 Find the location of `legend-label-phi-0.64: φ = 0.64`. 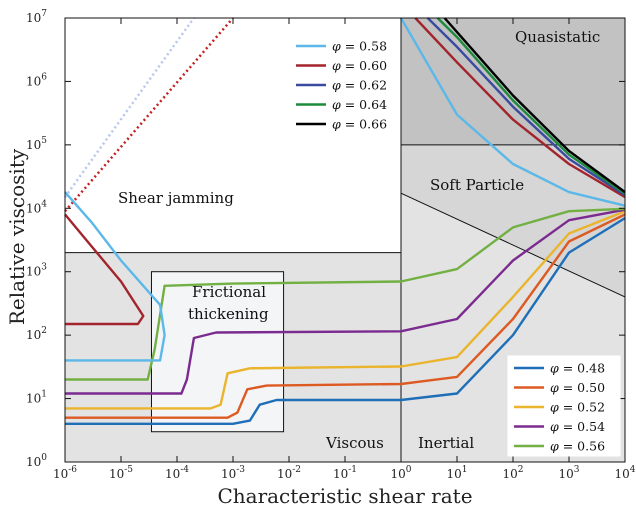

legend-label-phi-0.64: φ = 0.64 is located at coordinates (359, 104).